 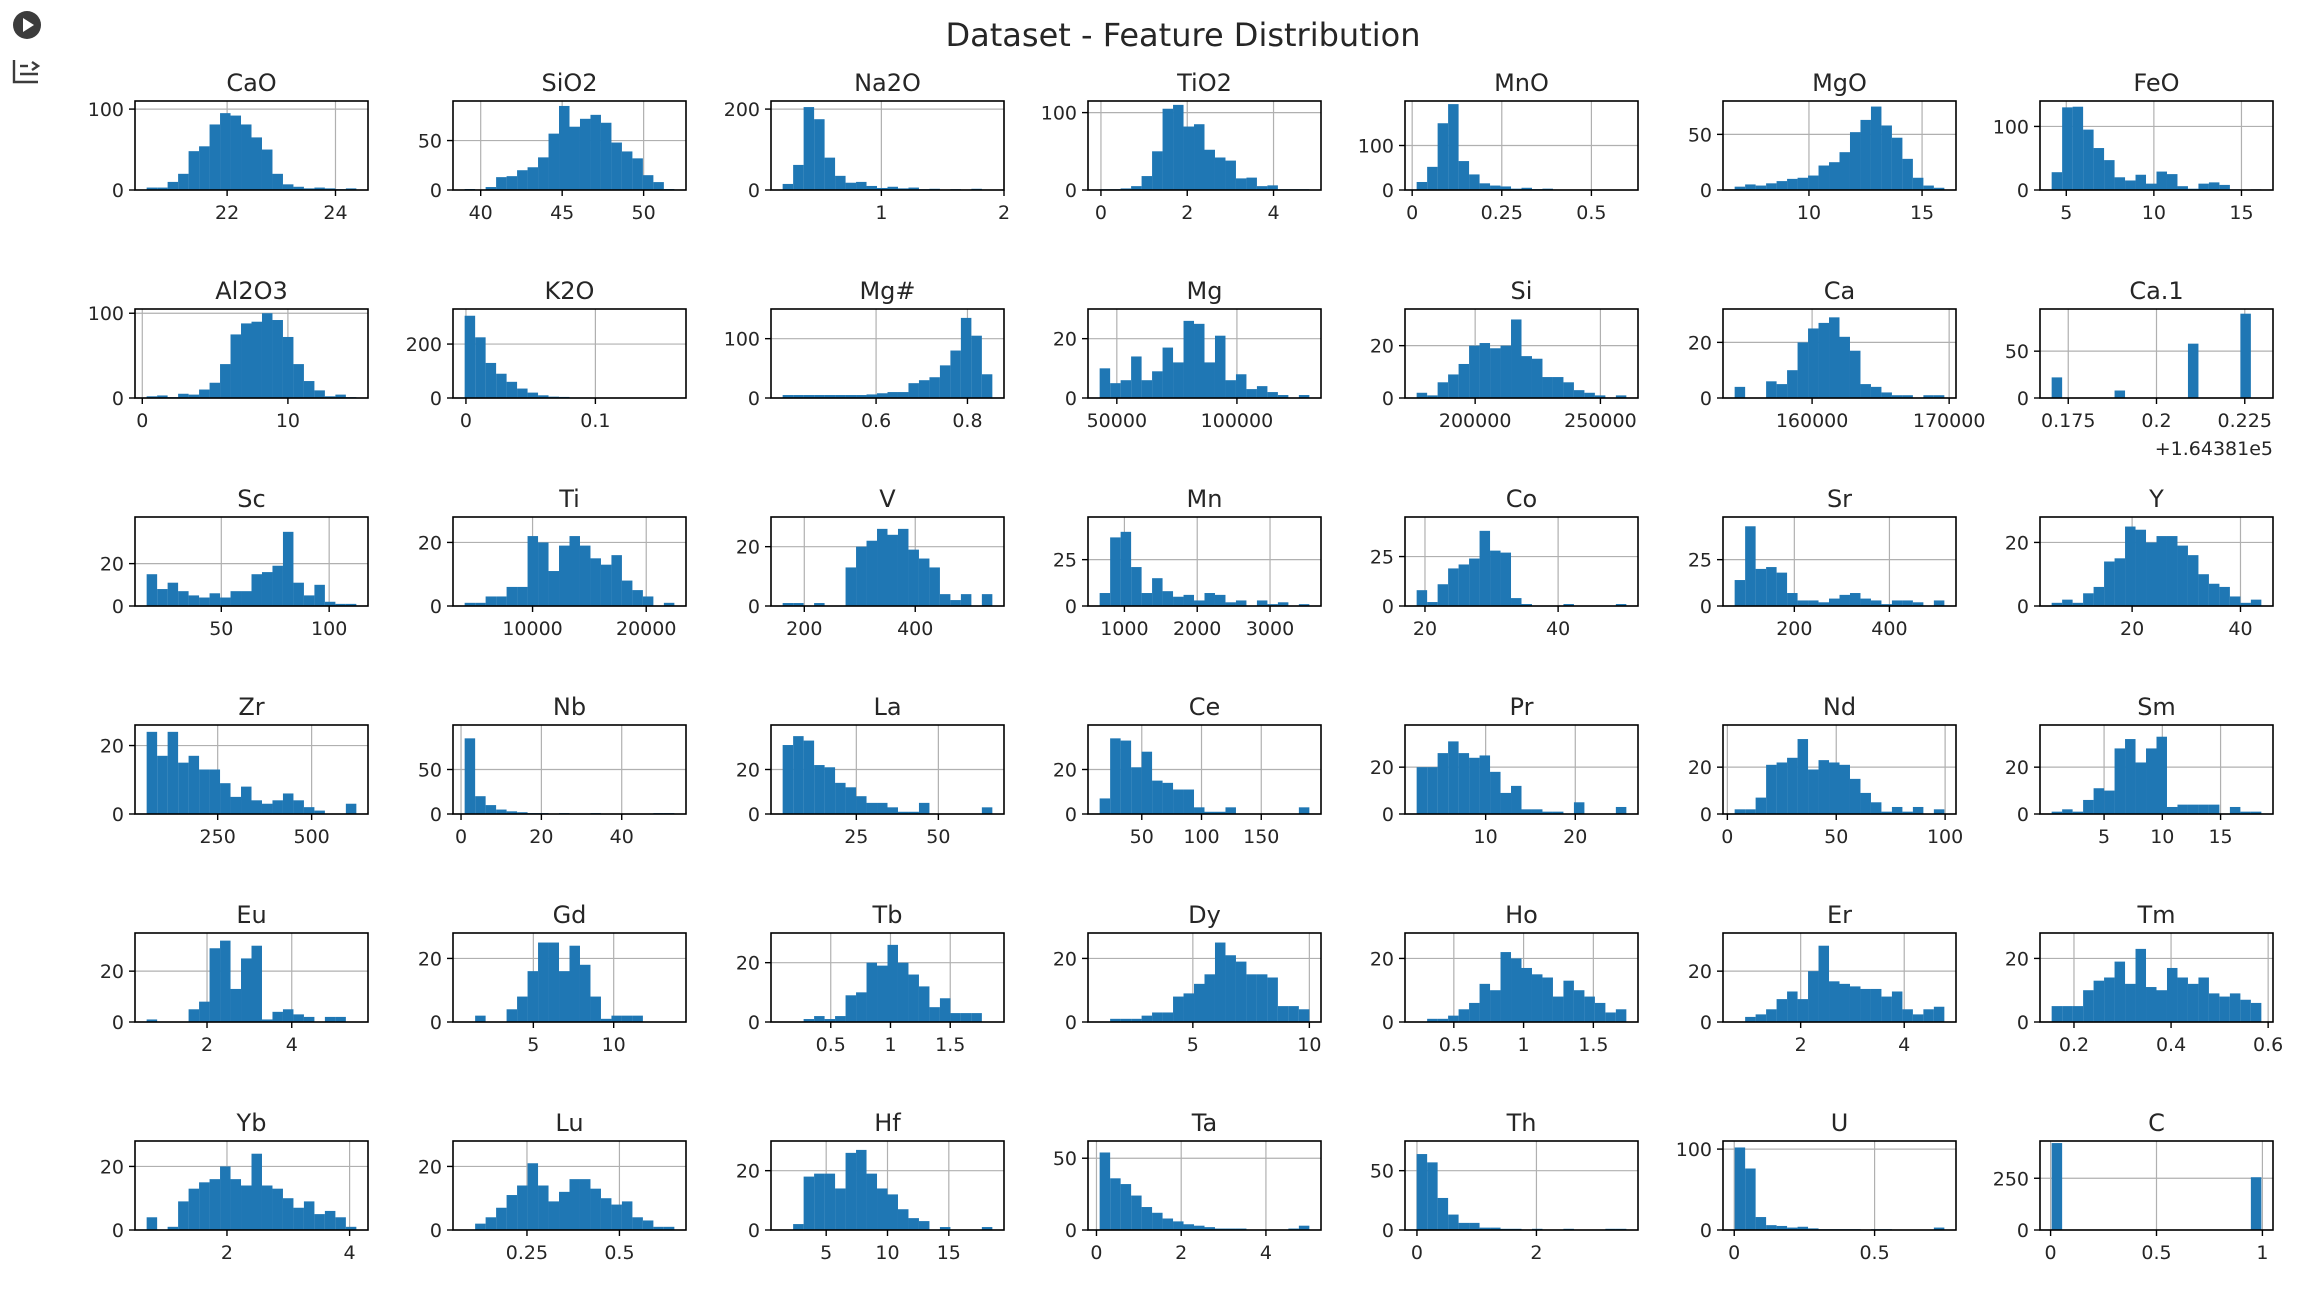 What do you see at coordinates (552, 770) in the screenshot?
I see `subplot-nb: 0 20 40 0 50 Nb` at bounding box center [552, 770].